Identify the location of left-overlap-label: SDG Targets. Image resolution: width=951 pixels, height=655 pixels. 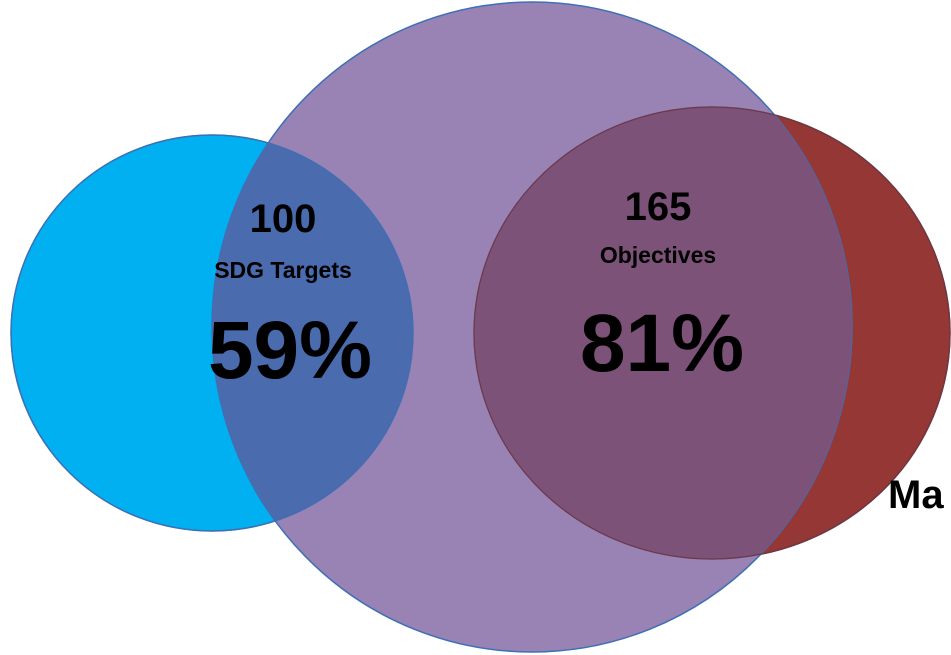
(283, 270).